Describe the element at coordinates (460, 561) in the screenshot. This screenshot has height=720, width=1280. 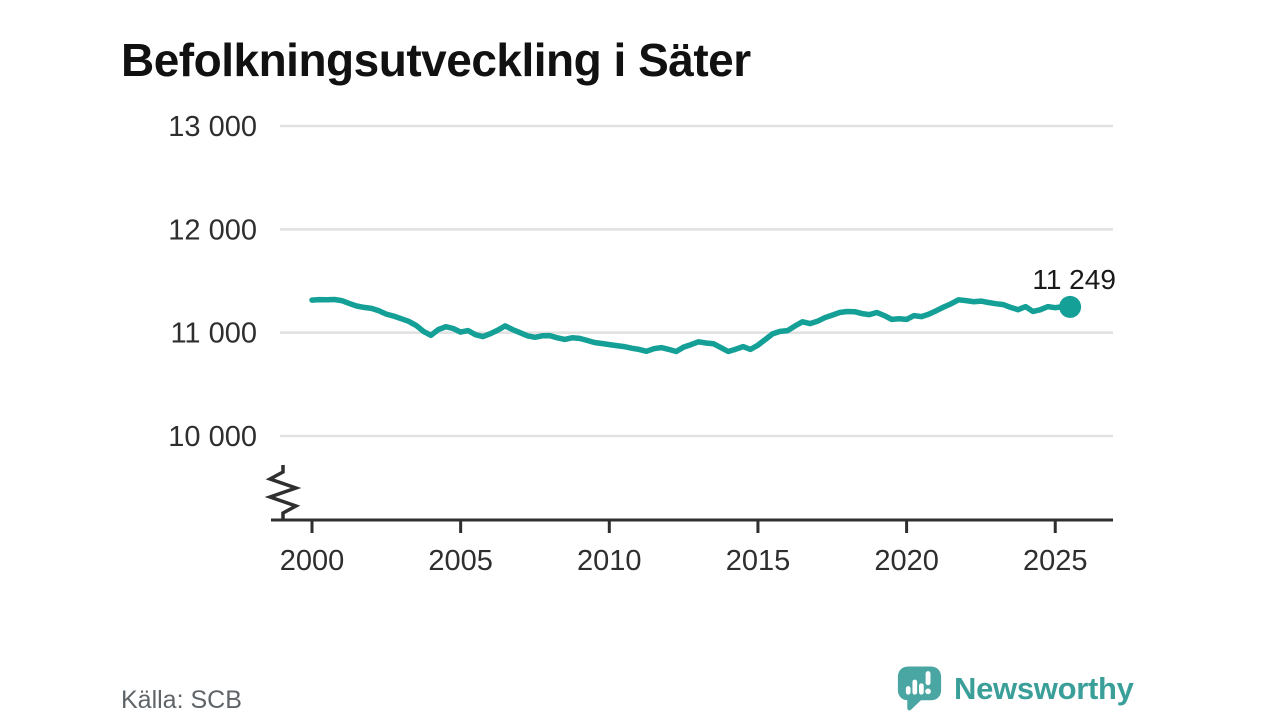
I see `x-axis-tick-label: 2005` at that location.